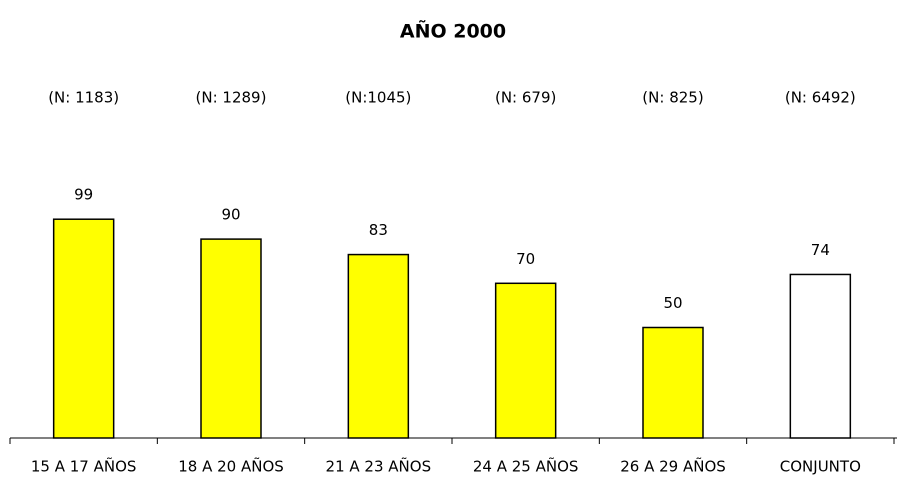 This screenshot has height=479, width=907. What do you see at coordinates (378, 98) in the screenshot?
I see `annotation: (N:1045)` at bounding box center [378, 98].